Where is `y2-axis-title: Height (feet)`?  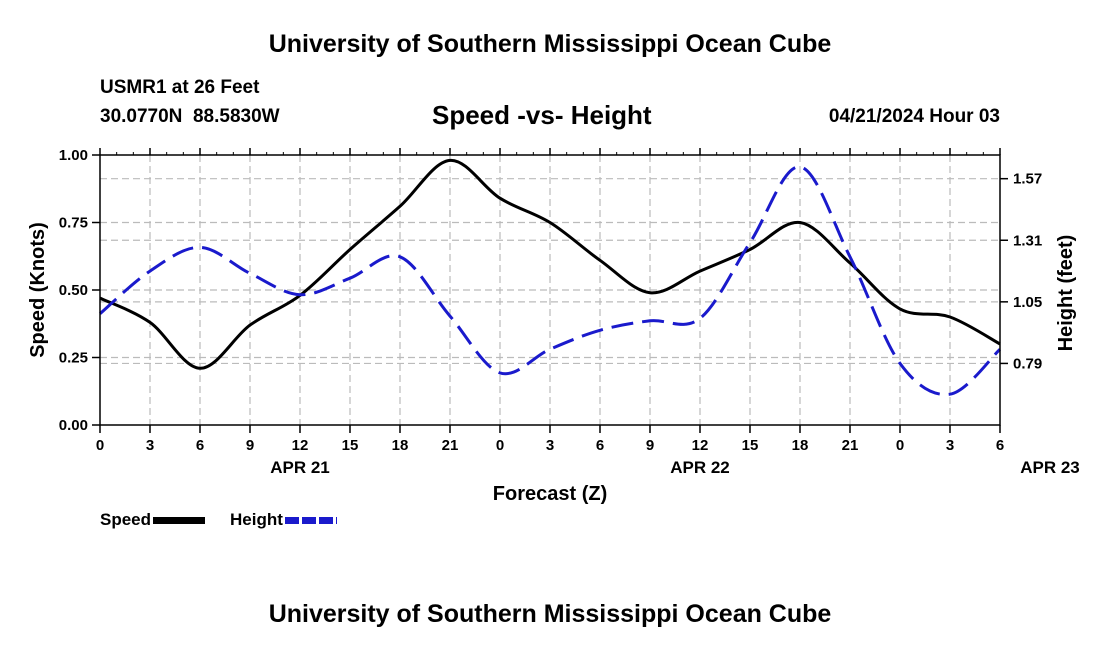
y2-axis-title: Height (feet) is located at coordinates (1066, 293).